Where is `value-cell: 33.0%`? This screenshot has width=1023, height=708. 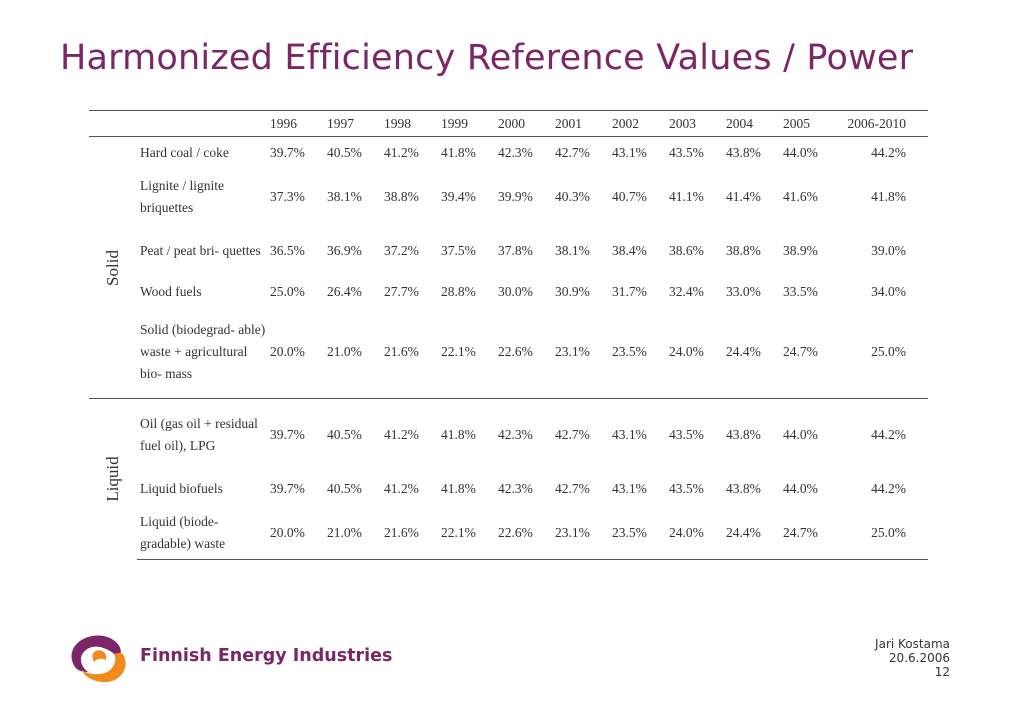 value-cell: 33.0% is located at coordinates (743, 291).